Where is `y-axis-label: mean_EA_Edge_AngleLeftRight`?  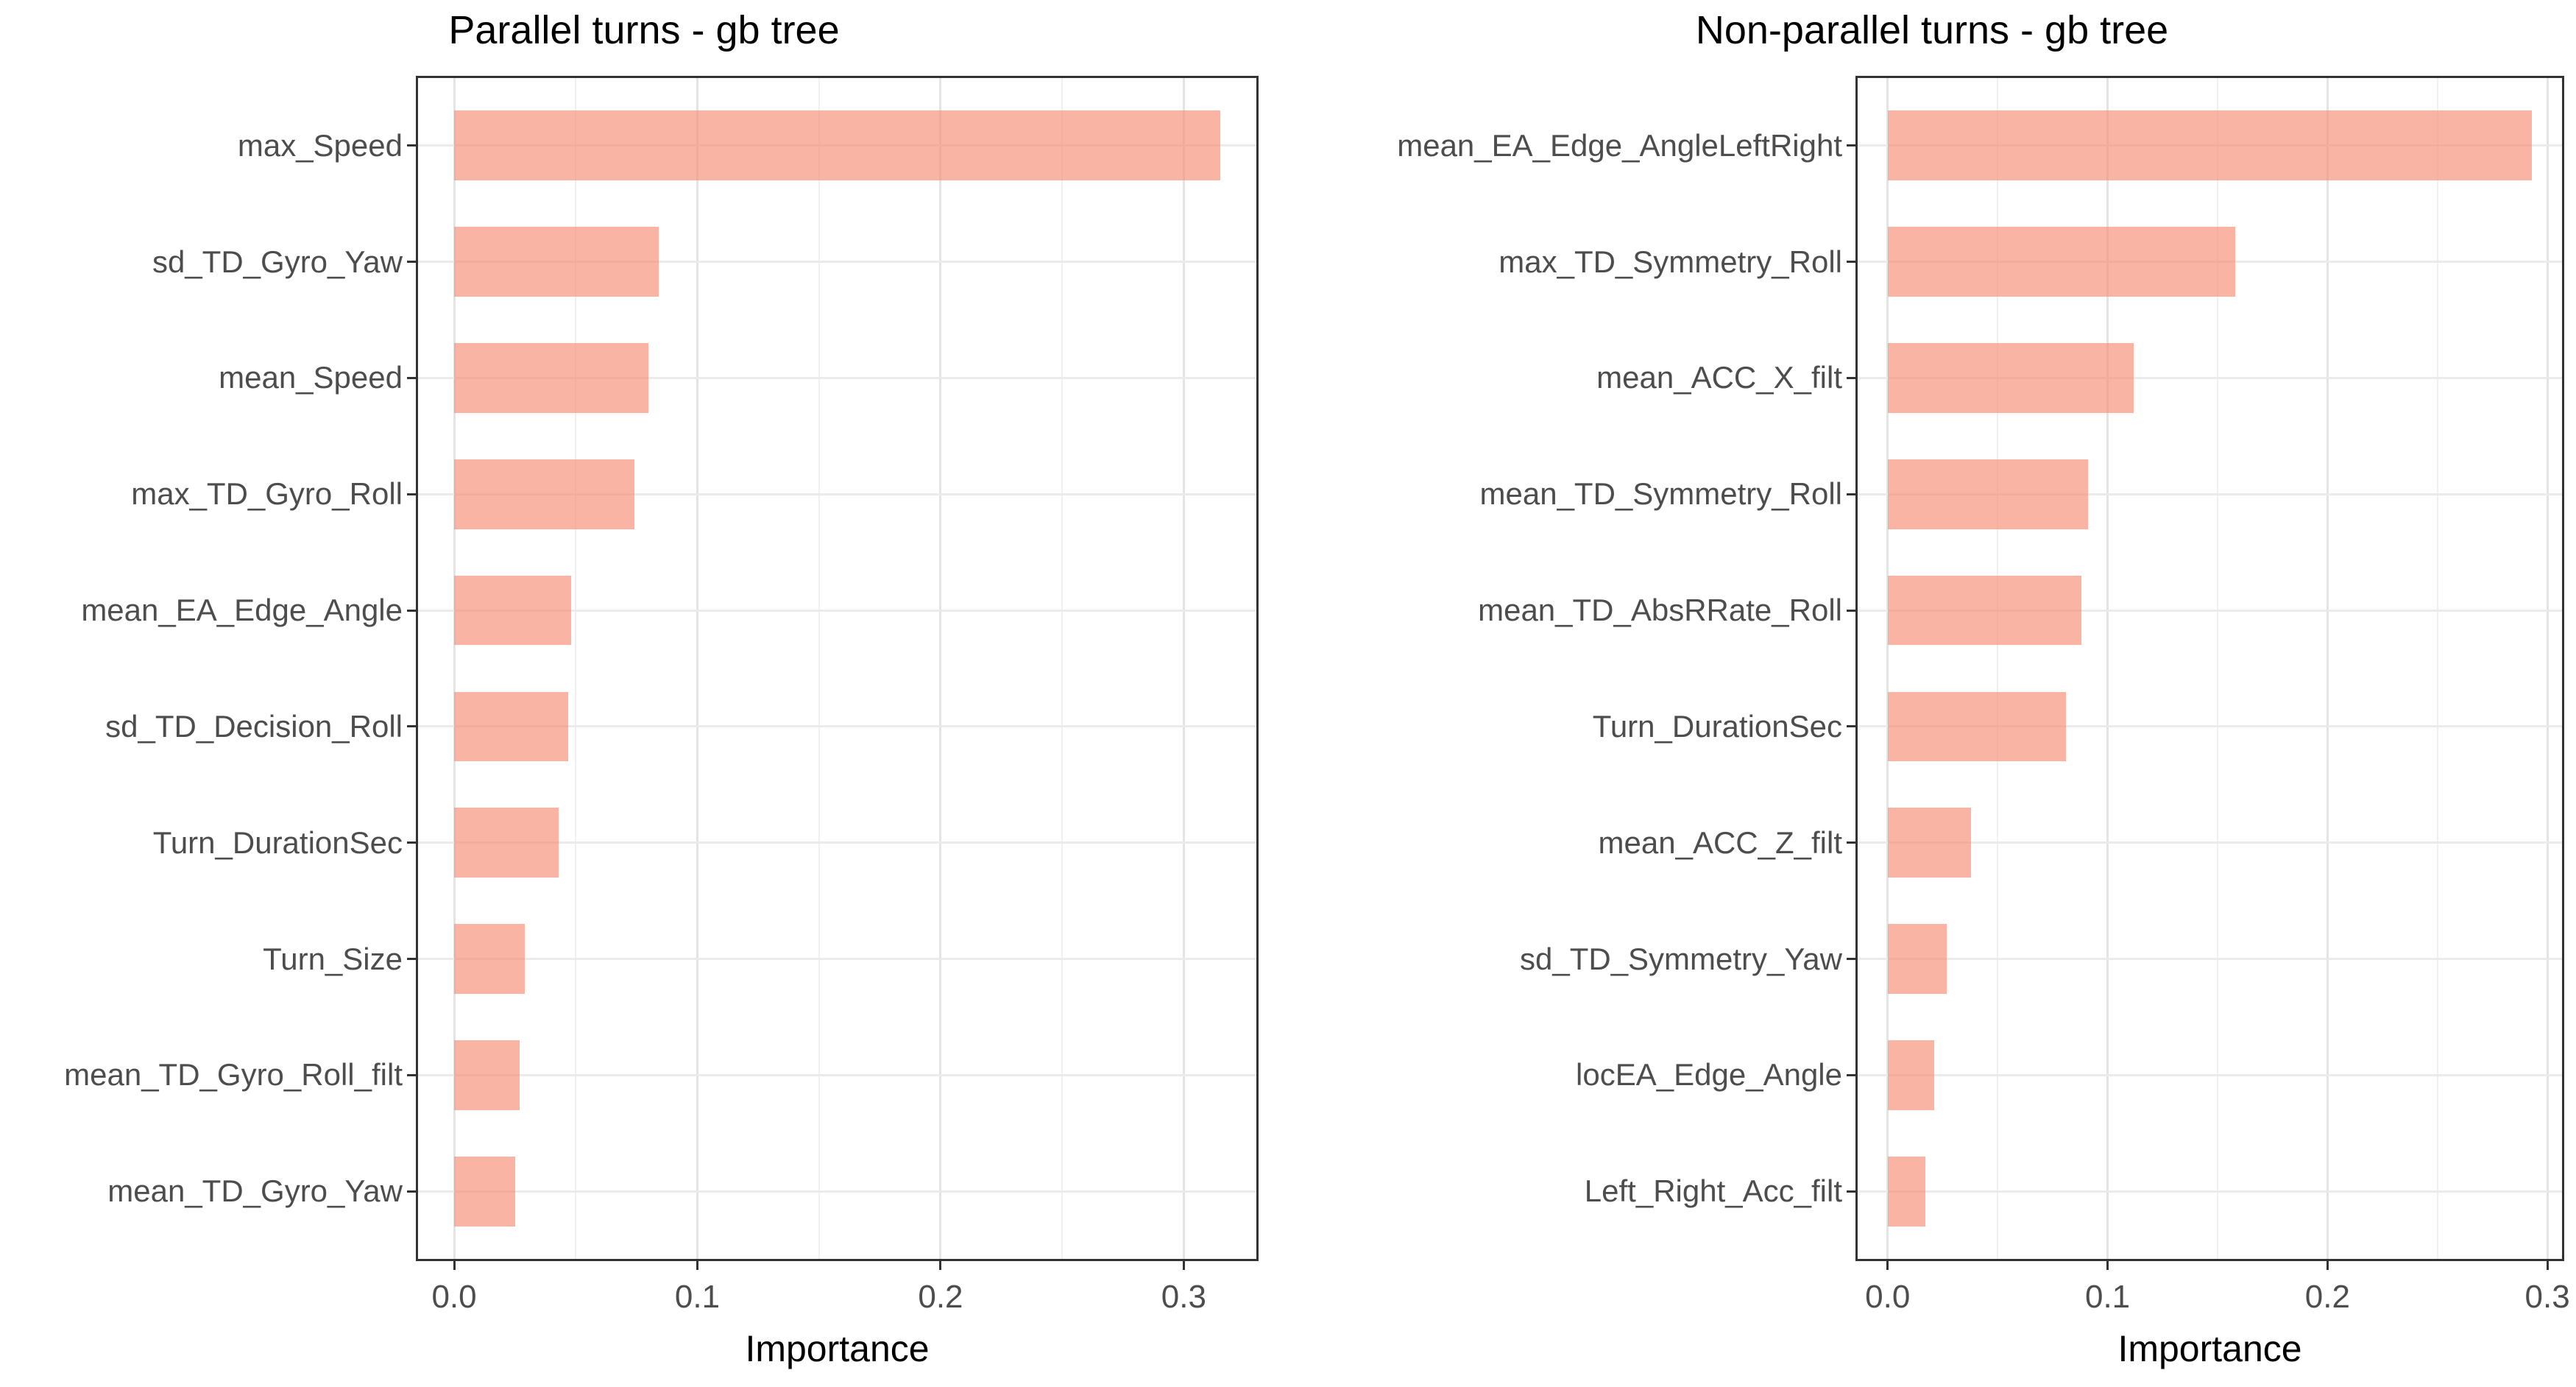 y-axis-label: mean_EA_Edge_AngleLeftRight is located at coordinates (1619, 145).